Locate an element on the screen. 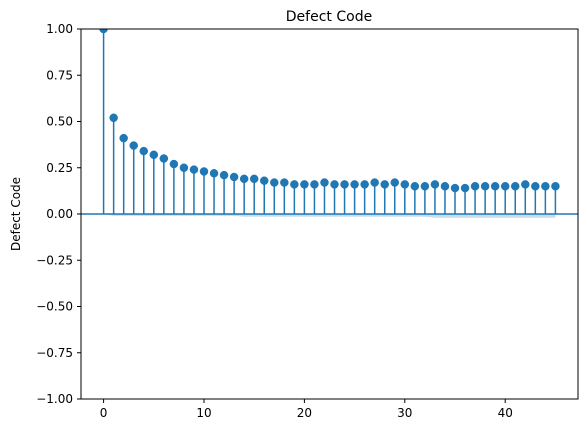 The height and width of the screenshot is (433, 587). y-axis-label: Defect Code is located at coordinates (16, 214).